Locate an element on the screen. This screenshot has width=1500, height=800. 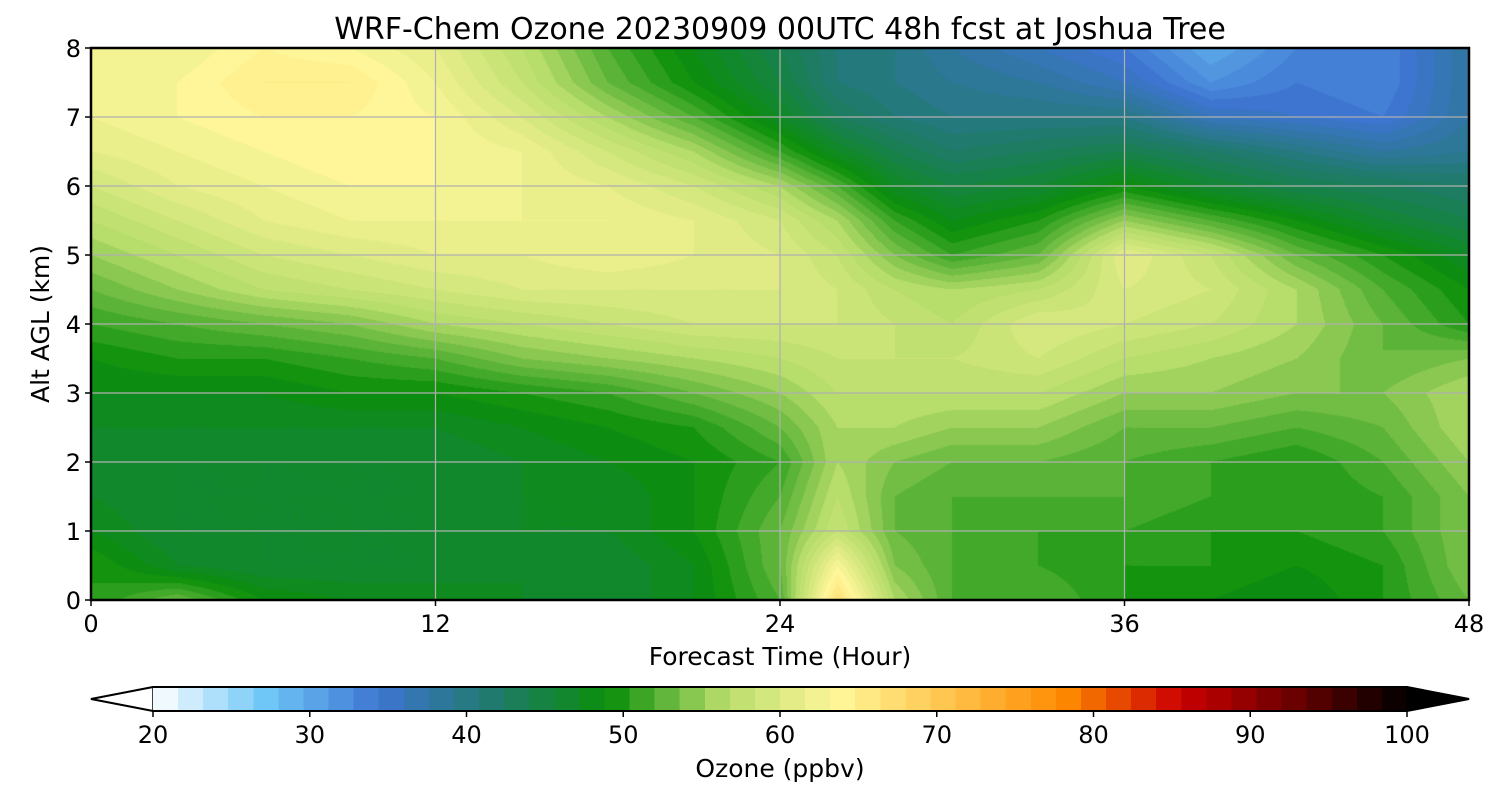
y-tick-label: 0 is located at coordinates (73, 601).